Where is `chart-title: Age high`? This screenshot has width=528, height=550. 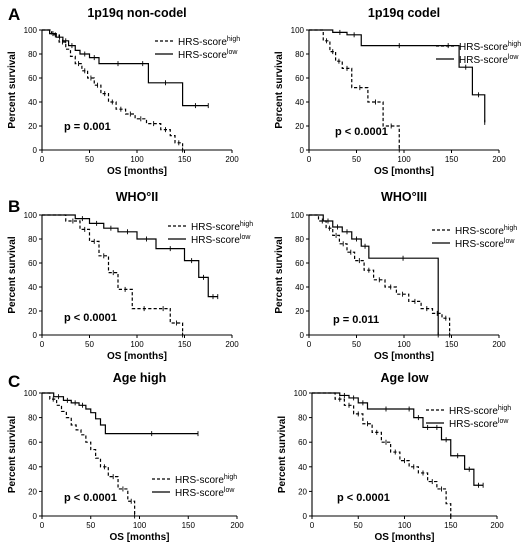 chart-title: Age high is located at coordinates (139, 378).